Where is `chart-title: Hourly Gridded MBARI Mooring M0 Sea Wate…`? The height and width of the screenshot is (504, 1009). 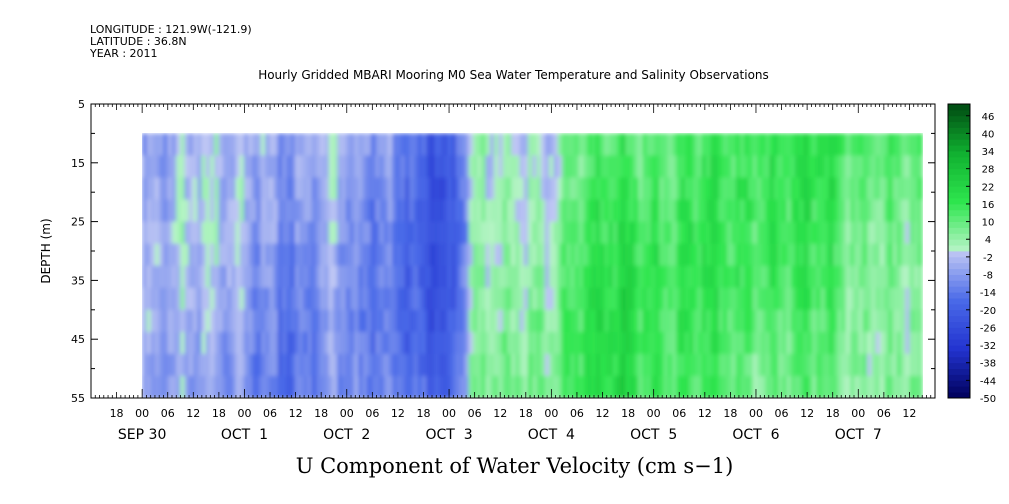
chart-title: Hourly Gridded MBARI Mooring M0 Sea Wate… is located at coordinates (513, 75).